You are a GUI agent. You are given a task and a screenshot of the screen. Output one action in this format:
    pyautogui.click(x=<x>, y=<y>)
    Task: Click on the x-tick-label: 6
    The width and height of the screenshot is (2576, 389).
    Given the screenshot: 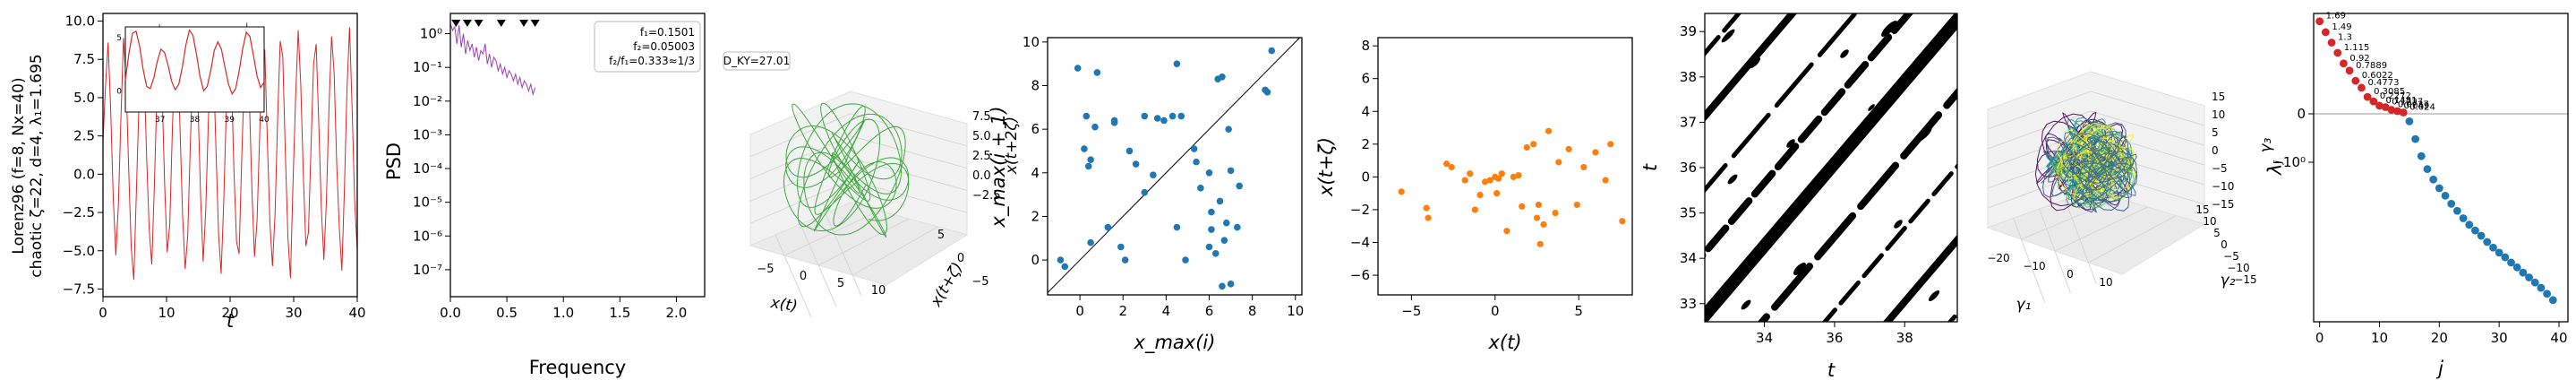 What is the action you would take?
    pyautogui.click(x=1209, y=311)
    